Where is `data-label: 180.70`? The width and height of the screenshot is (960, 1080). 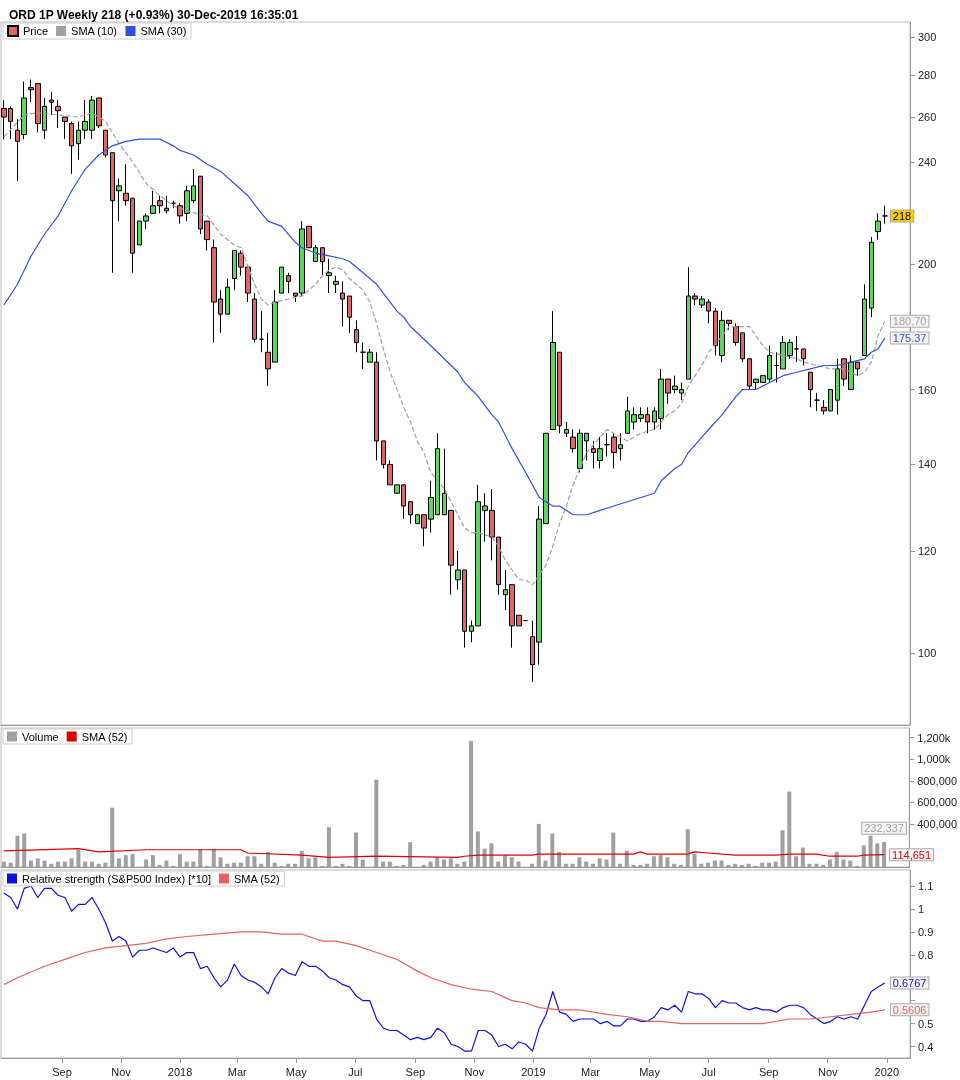
data-label: 180.70 is located at coordinates (909, 321).